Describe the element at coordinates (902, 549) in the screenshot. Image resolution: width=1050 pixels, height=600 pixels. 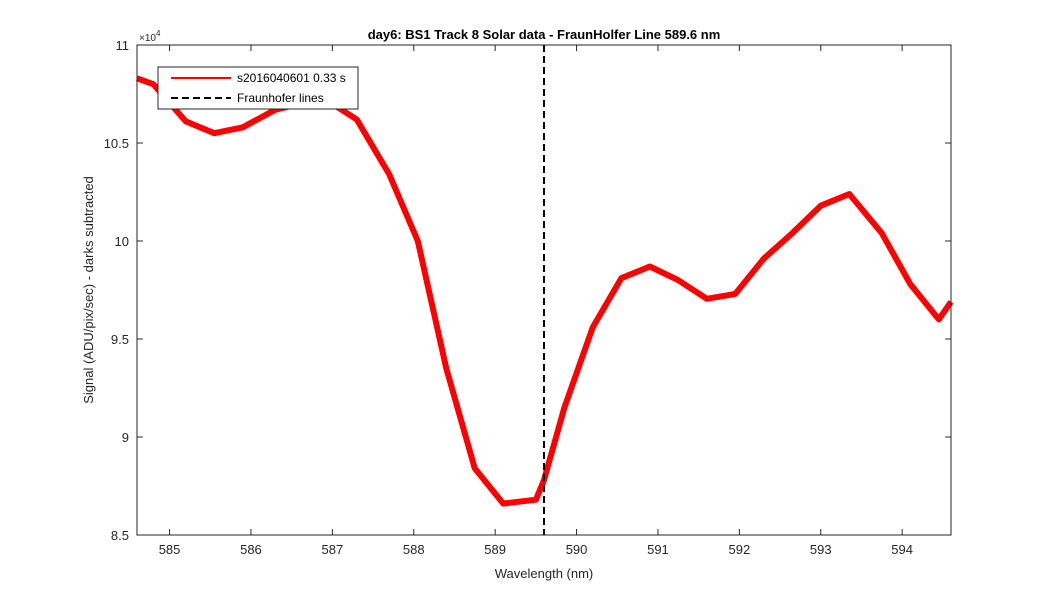
I see `x-tick-label: 594` at that location.